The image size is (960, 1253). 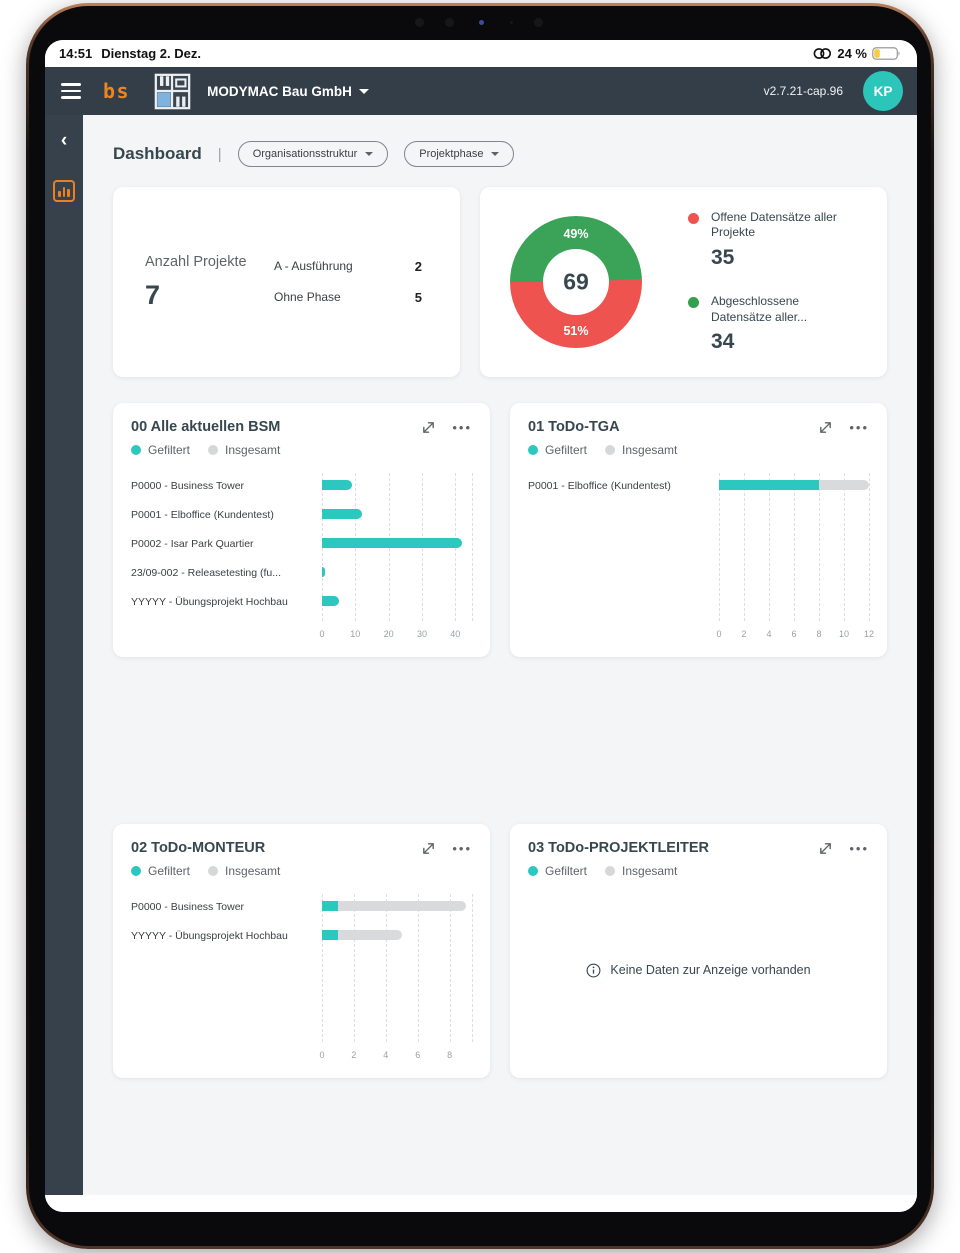 I want to click on modymac-logo-icon, so click(x=173, y=91).